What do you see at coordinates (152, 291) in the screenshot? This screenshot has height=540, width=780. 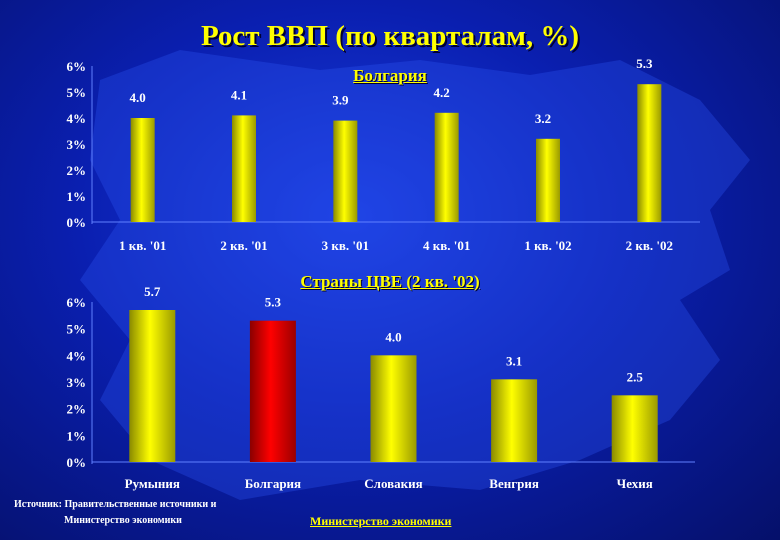 I see `chart-cee-data-label: 5.7` at bounding box center [152, 291].